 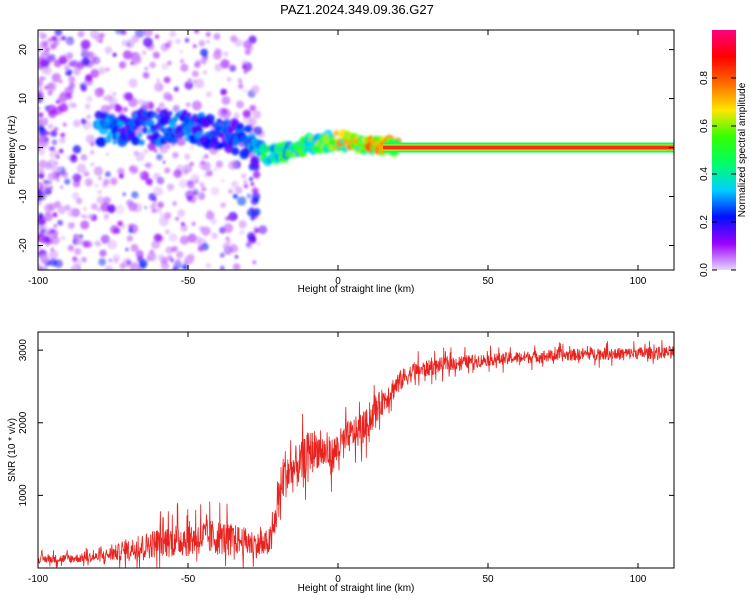 What do you see at coordinates (23, 245) in the screenshot?
I see `y-tick-label: -20` at bounding box center [23, 245].